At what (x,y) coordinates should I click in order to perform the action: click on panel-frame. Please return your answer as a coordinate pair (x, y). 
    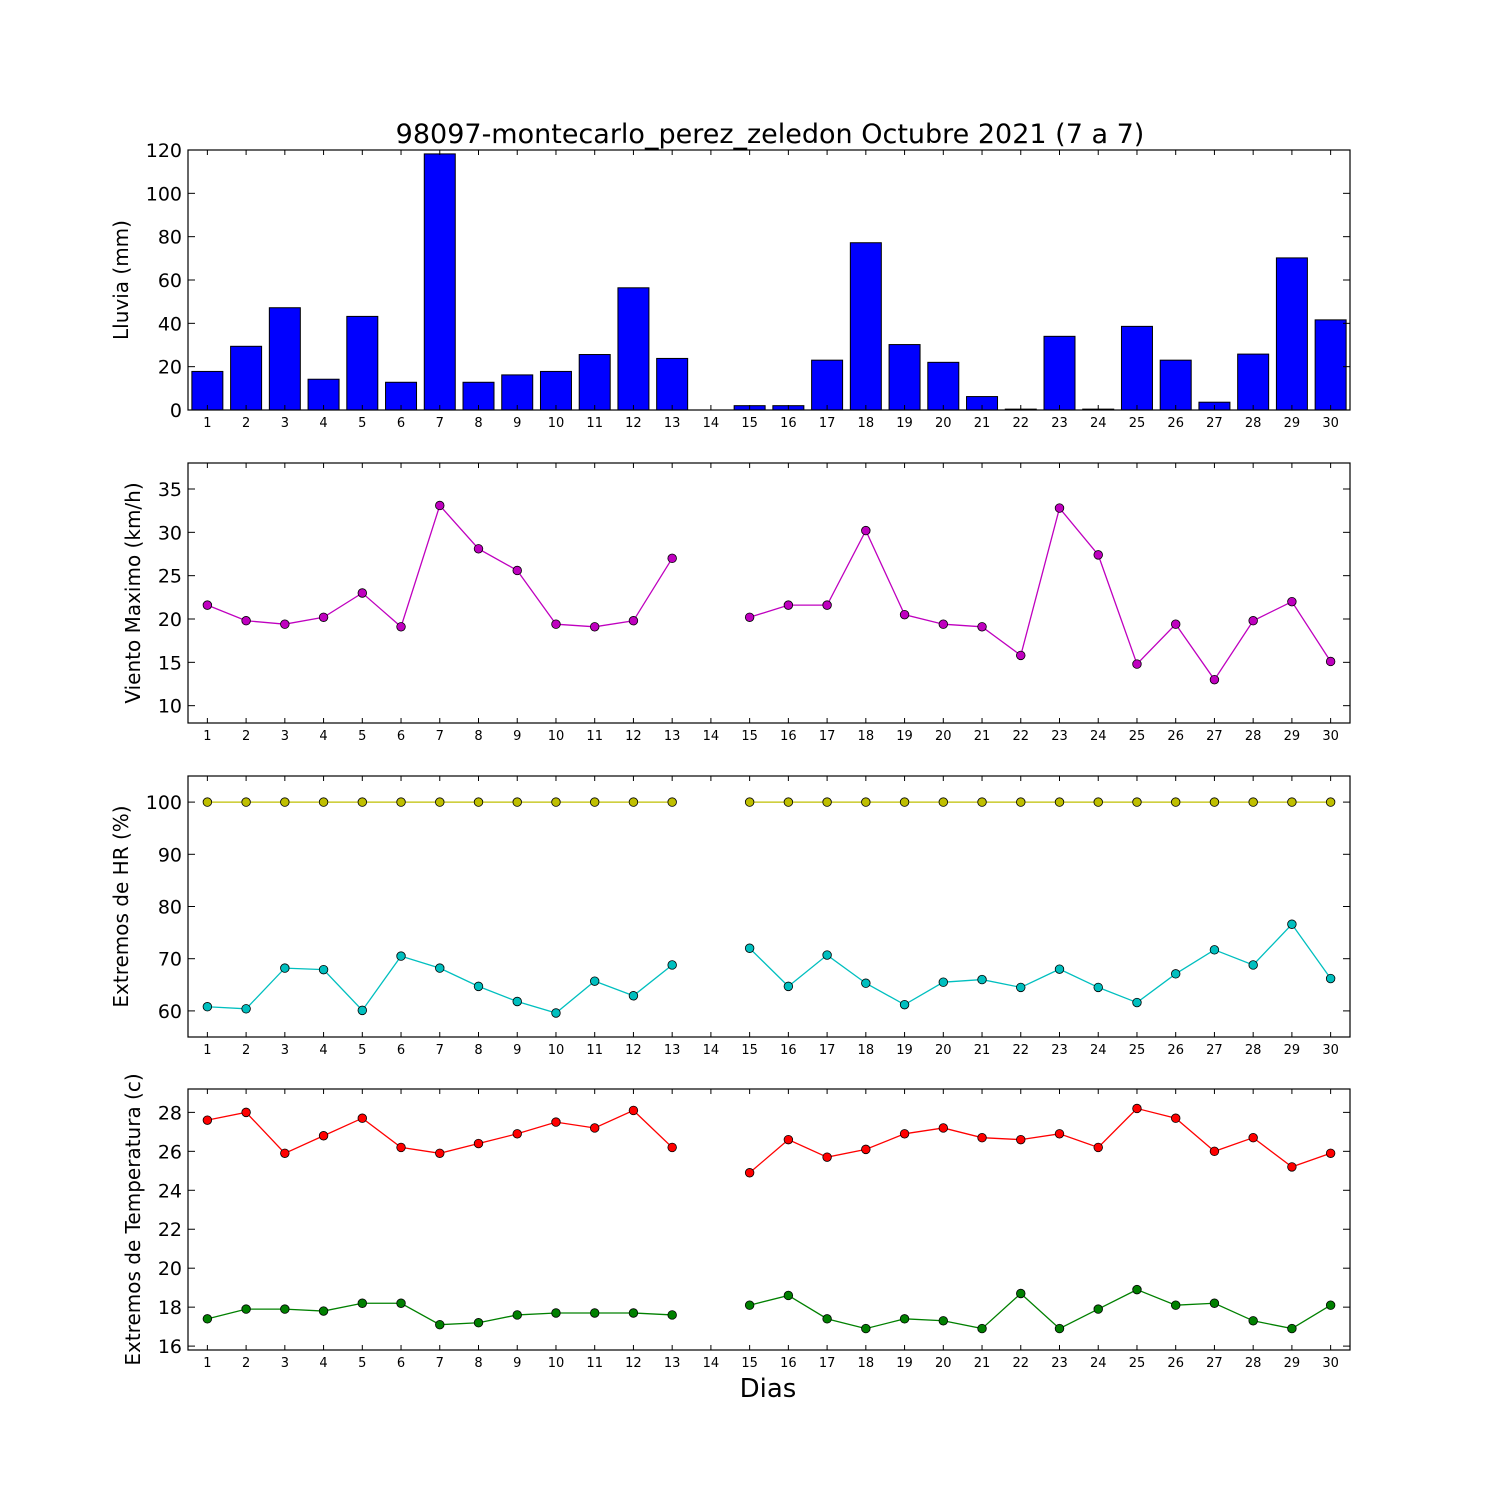
    Looking at the image, I should click on (769, 906).